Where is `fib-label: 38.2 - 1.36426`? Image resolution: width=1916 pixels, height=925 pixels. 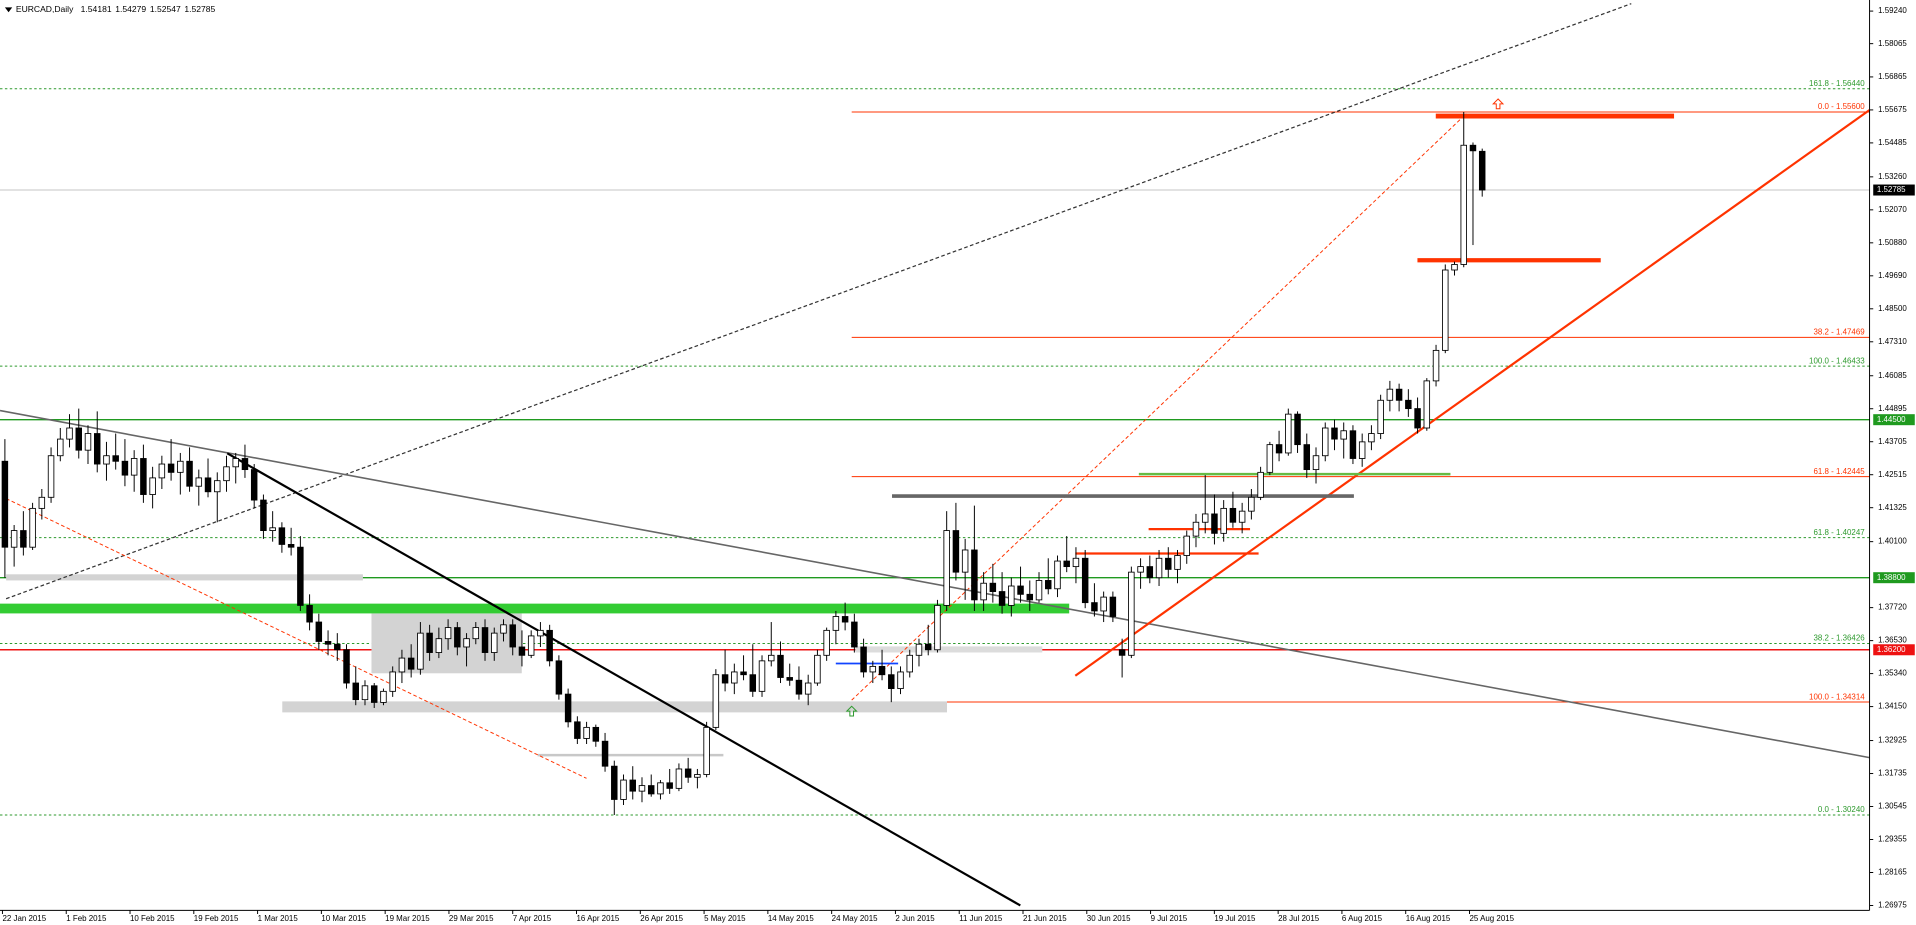
fib-label: 38.2 - 1.36426 is located at coordinates (1839, 638).